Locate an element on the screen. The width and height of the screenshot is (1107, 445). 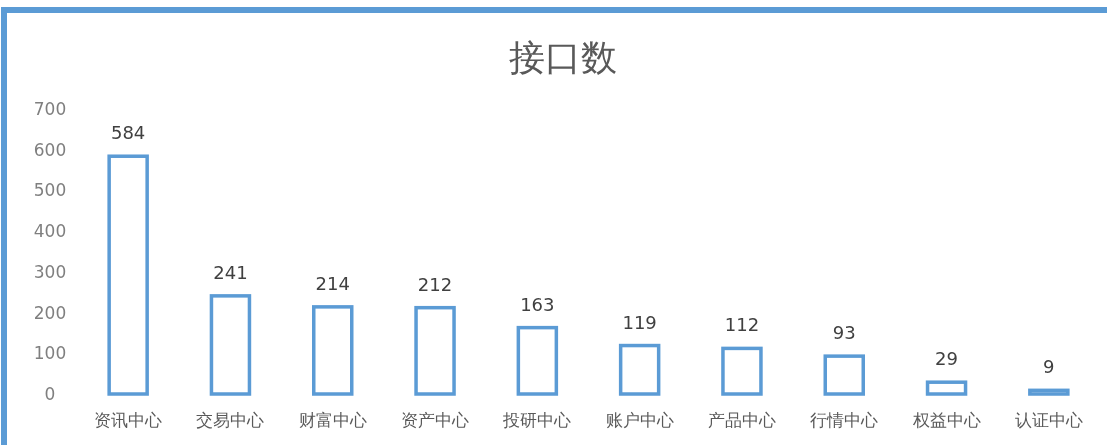
x-tick-label: 投研中心 is located at coordinates (537, 420).